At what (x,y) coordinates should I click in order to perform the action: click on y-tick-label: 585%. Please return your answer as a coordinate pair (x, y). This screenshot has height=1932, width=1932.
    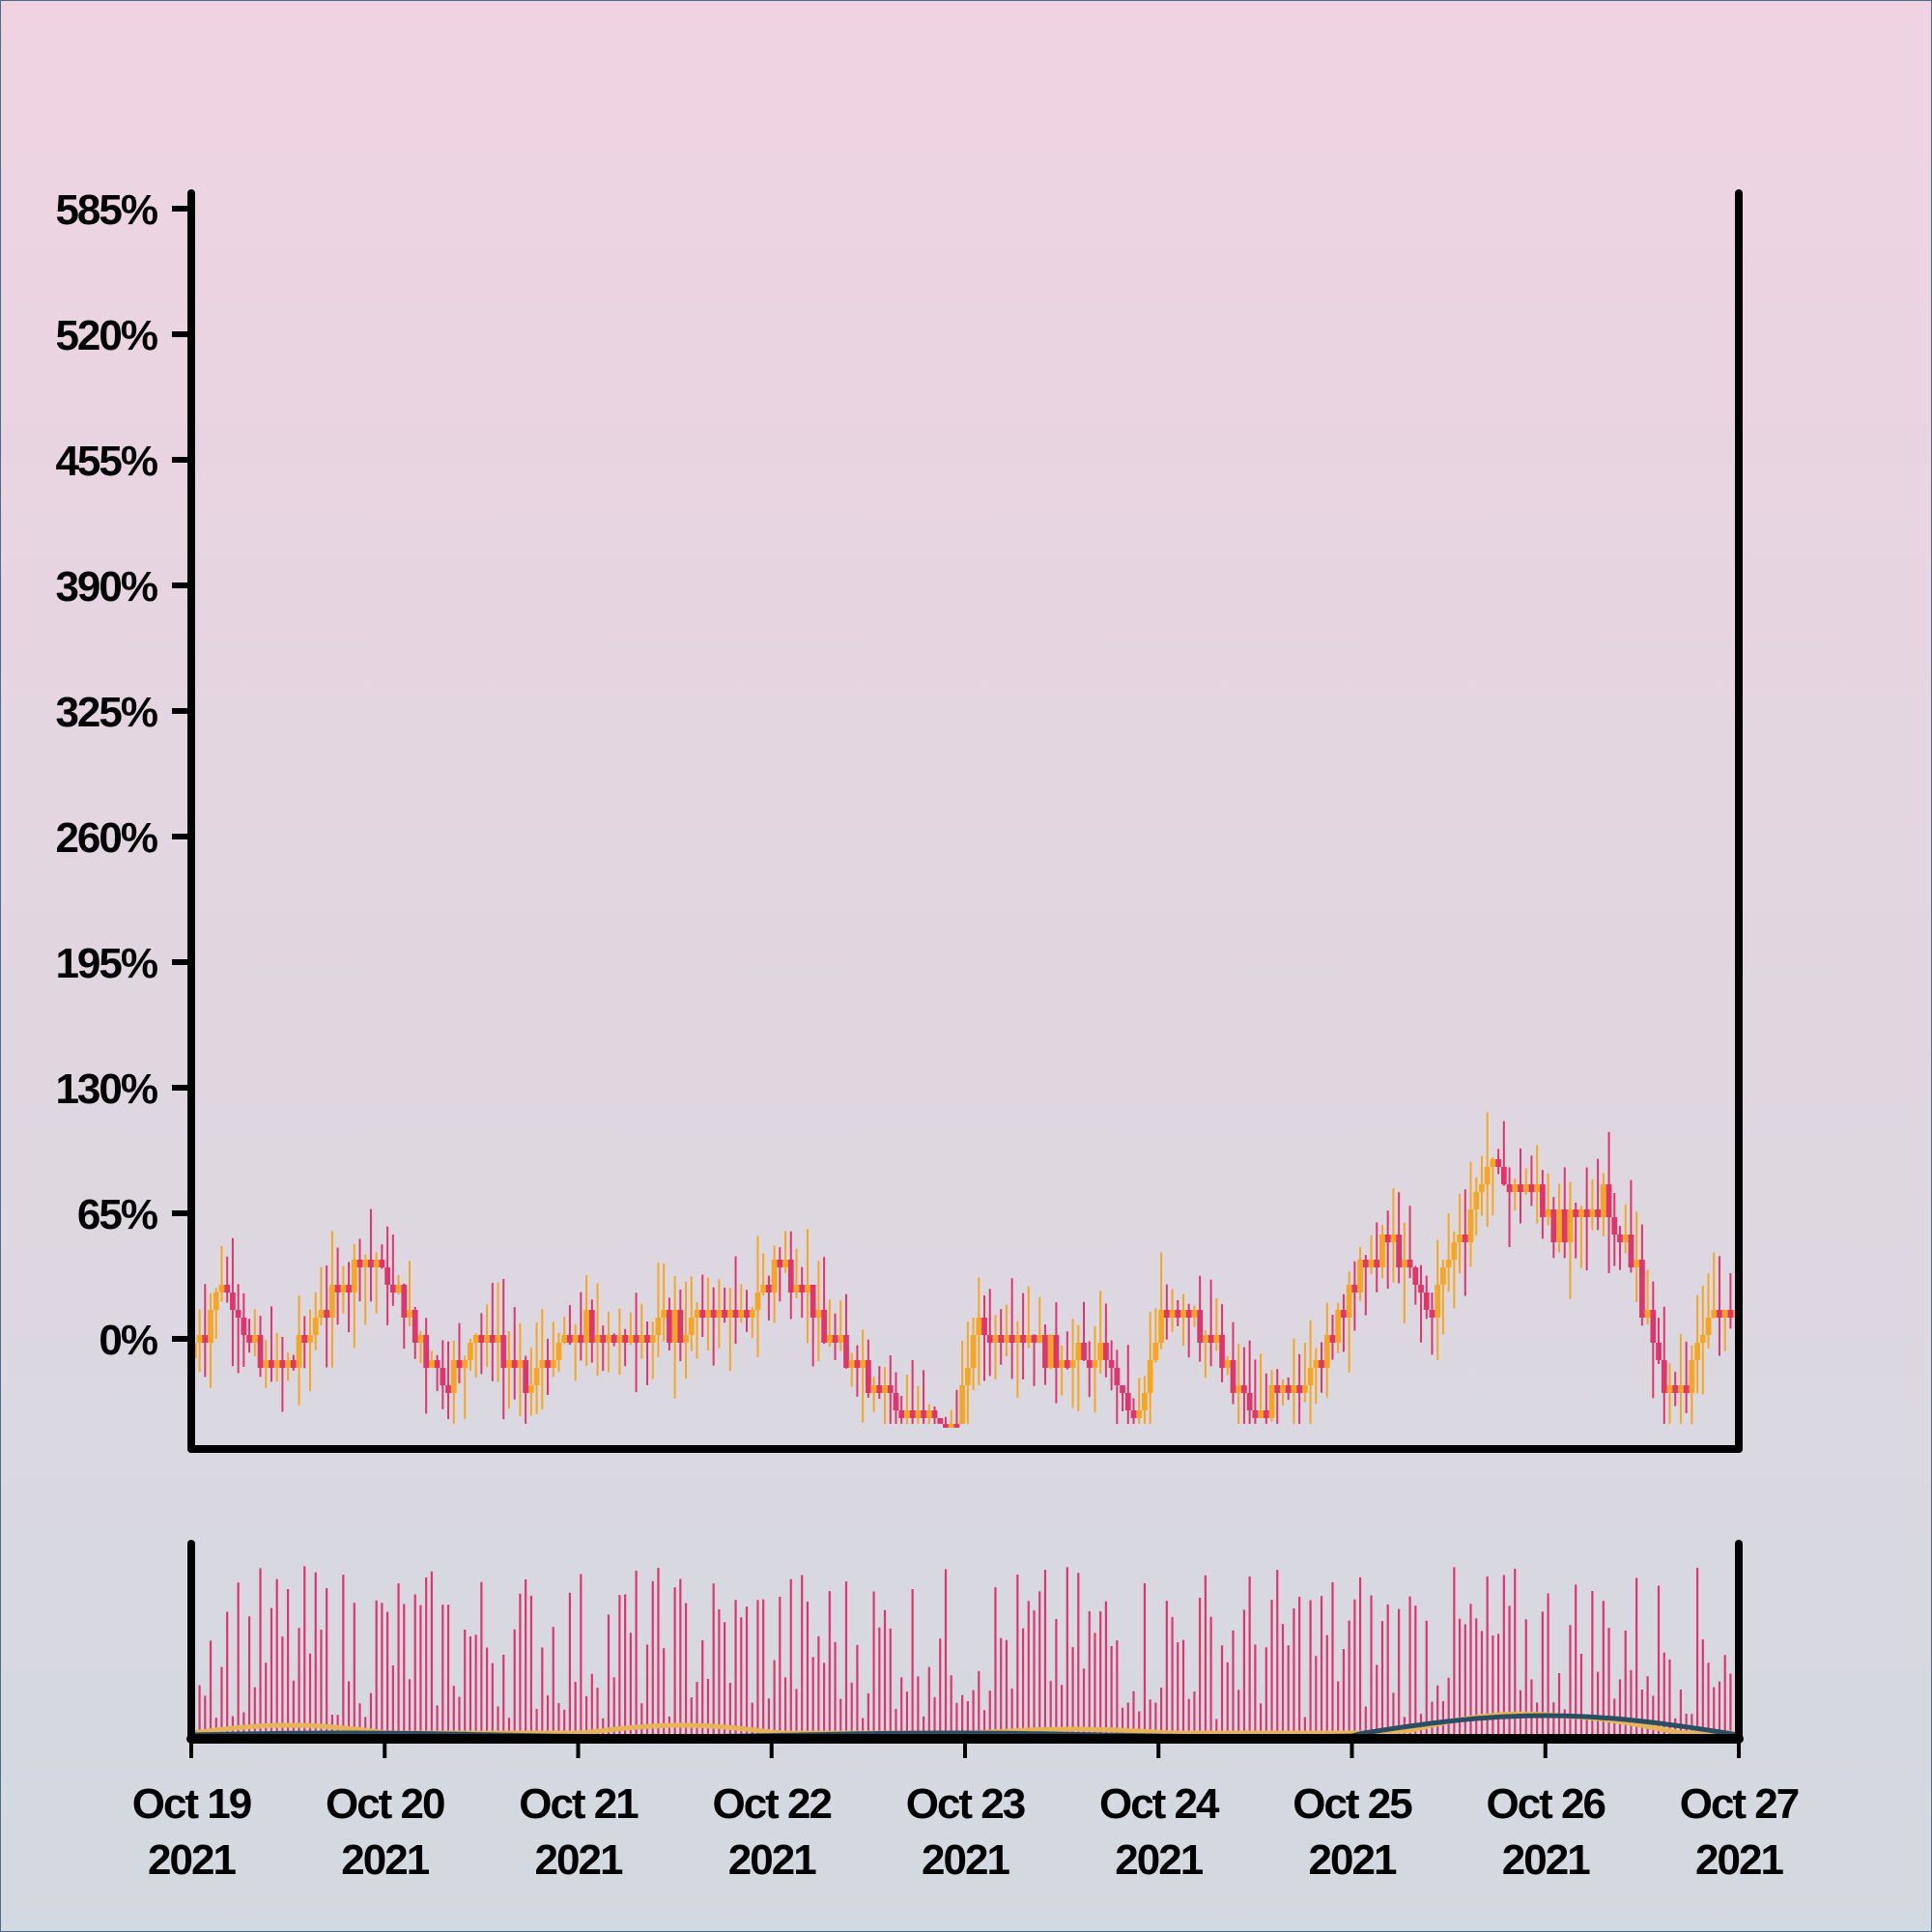
    Looking at the image, I should click on (105, 210).